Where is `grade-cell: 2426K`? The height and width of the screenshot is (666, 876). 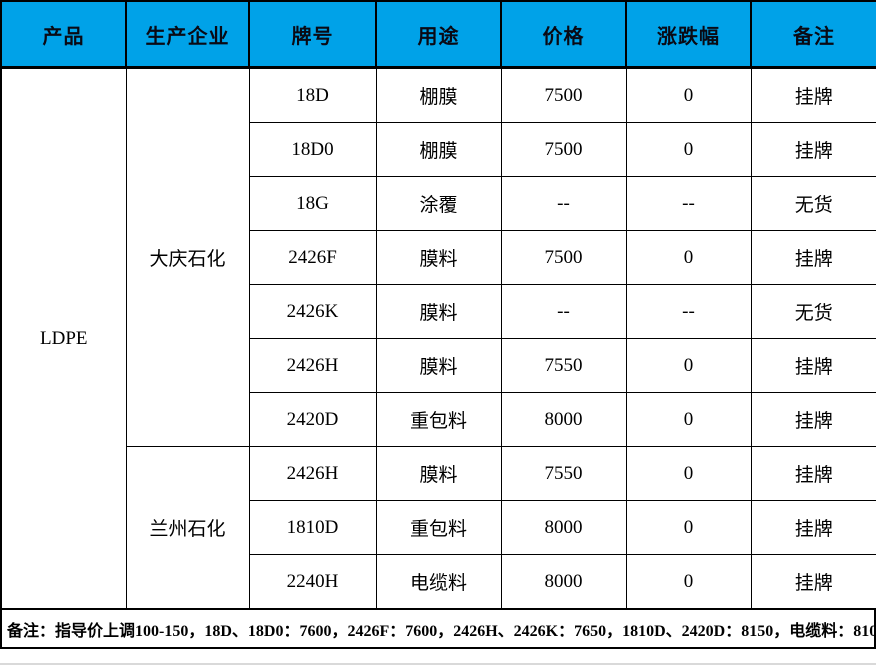 grade-cell: 2426K is located at coordinates (312, 311).